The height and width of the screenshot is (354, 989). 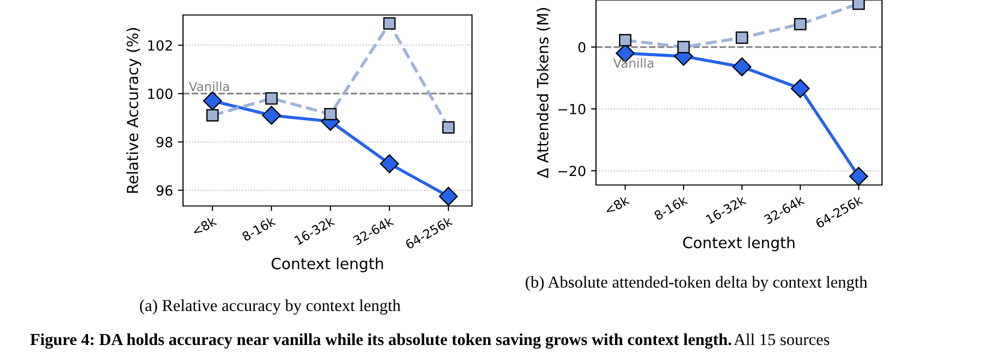 What do you see at coordinates (164, 142) in the screenshot?
I see `y-tick-label: 98` at bounding box center [164, 142].